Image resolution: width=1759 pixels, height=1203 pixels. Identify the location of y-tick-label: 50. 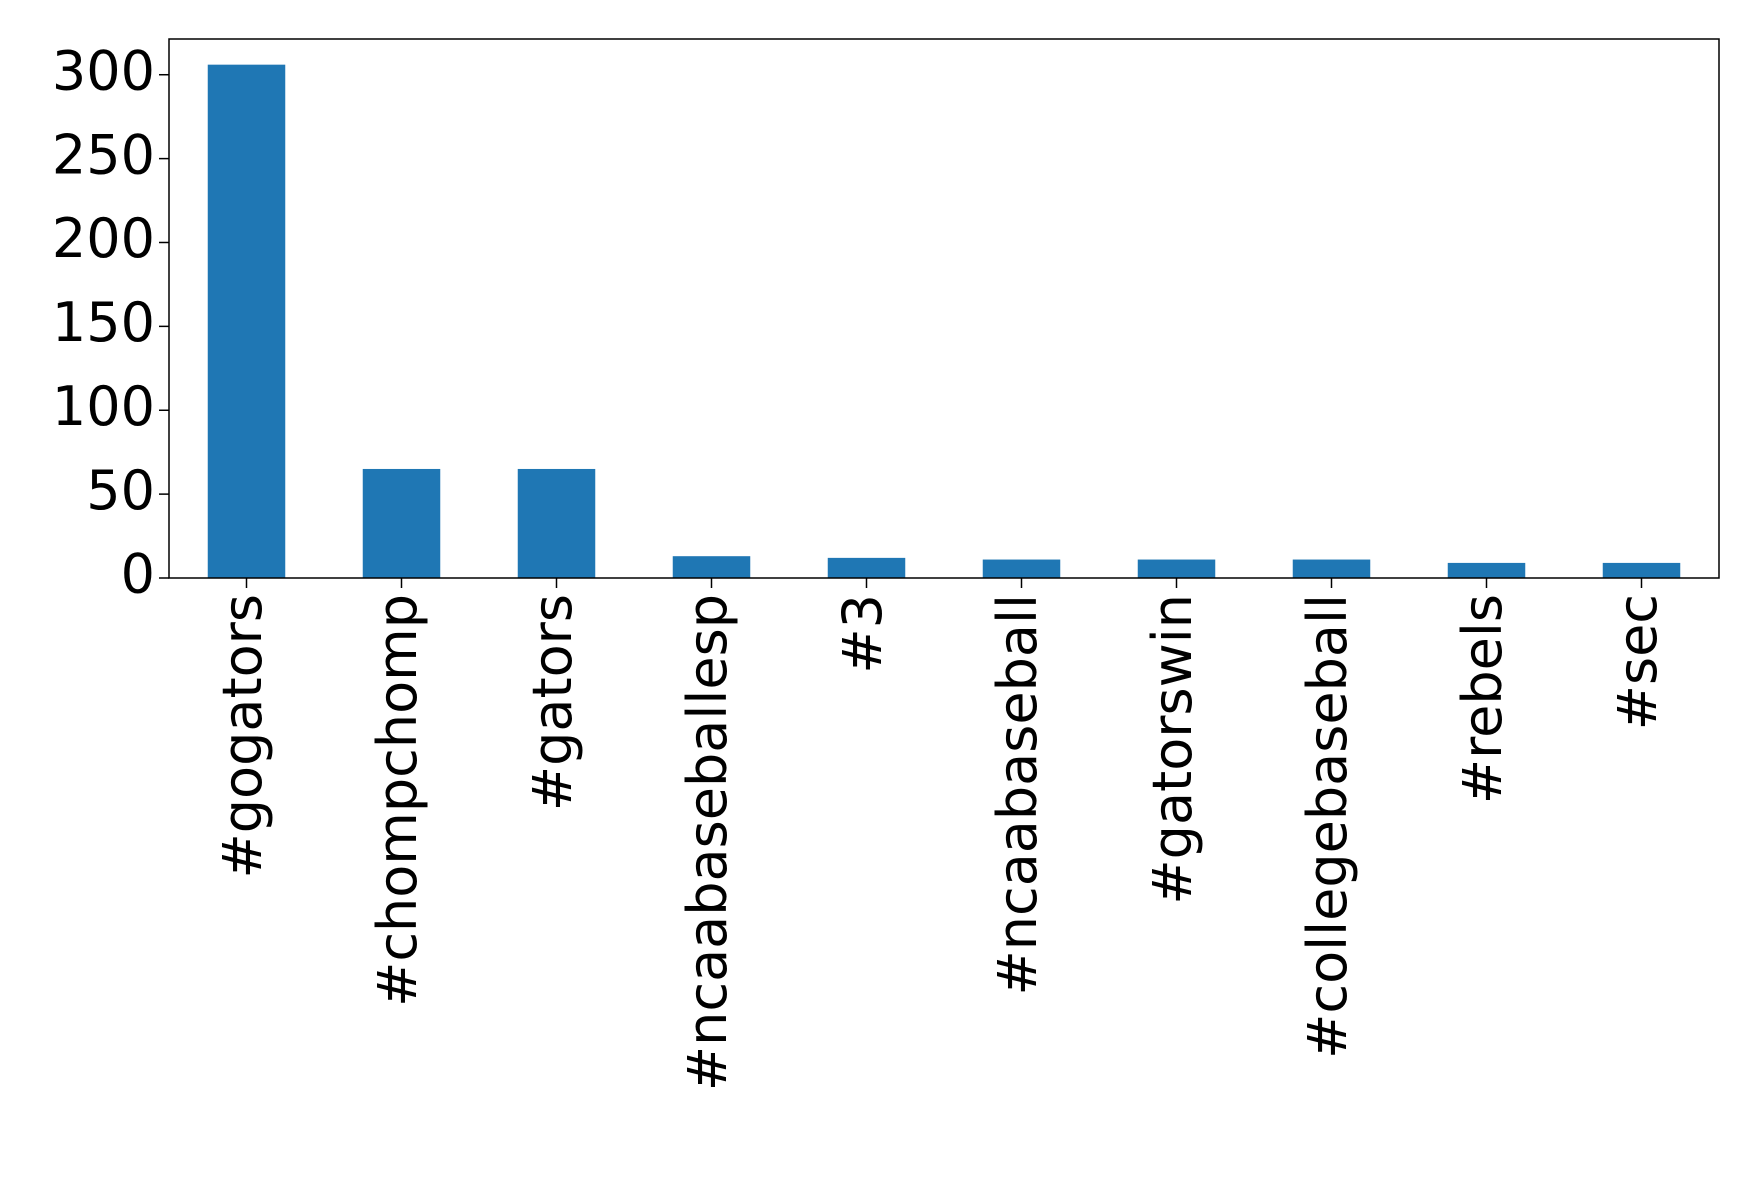
(120, 490).